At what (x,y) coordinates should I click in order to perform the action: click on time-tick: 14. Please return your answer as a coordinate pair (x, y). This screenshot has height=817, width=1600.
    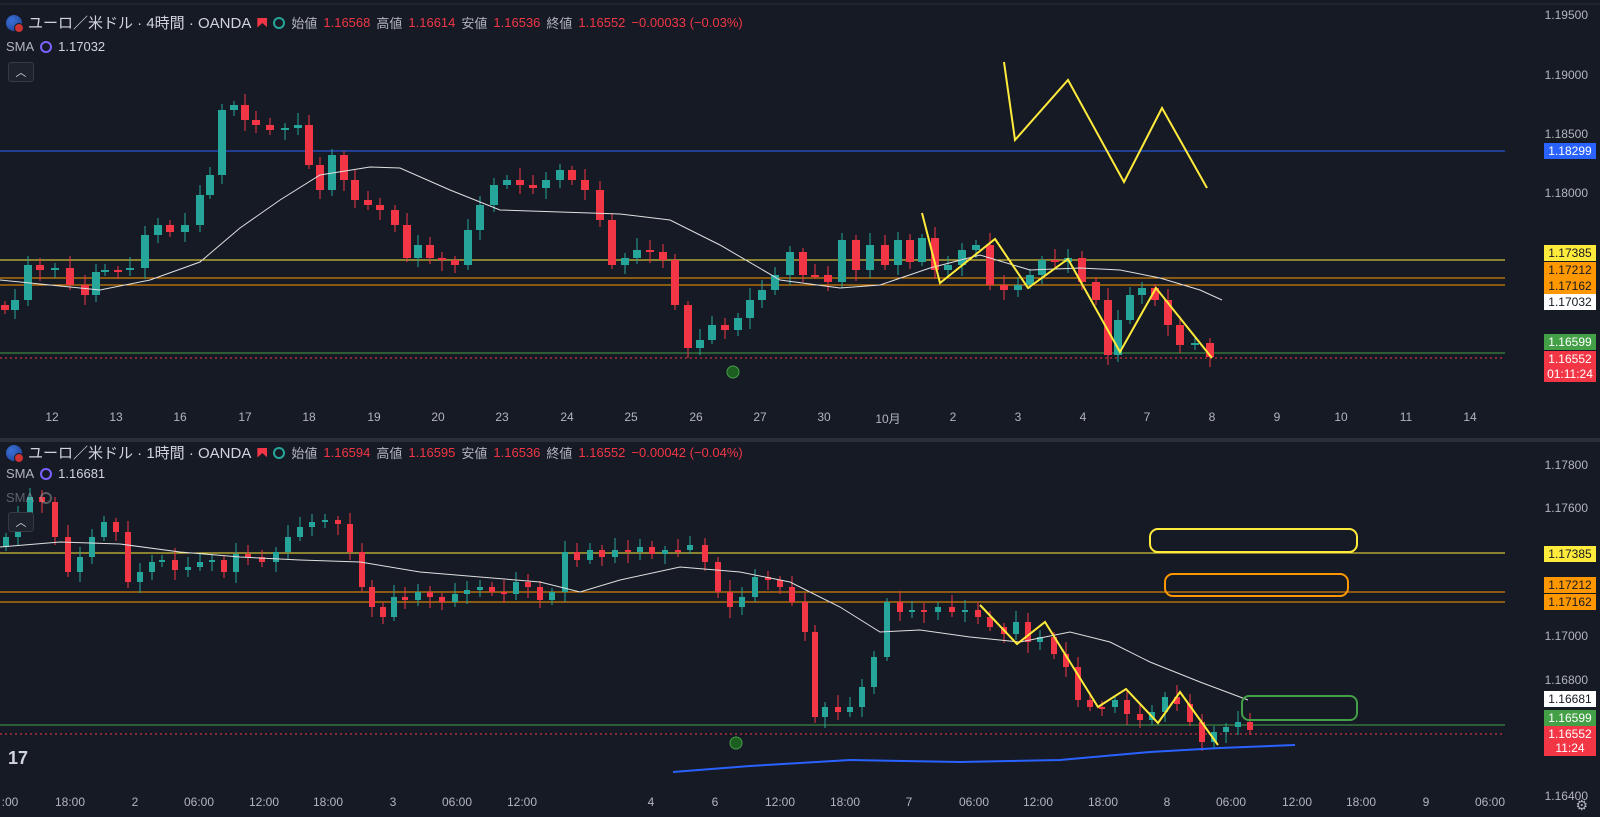
    Looking at the image, I should click on (1470, 417).